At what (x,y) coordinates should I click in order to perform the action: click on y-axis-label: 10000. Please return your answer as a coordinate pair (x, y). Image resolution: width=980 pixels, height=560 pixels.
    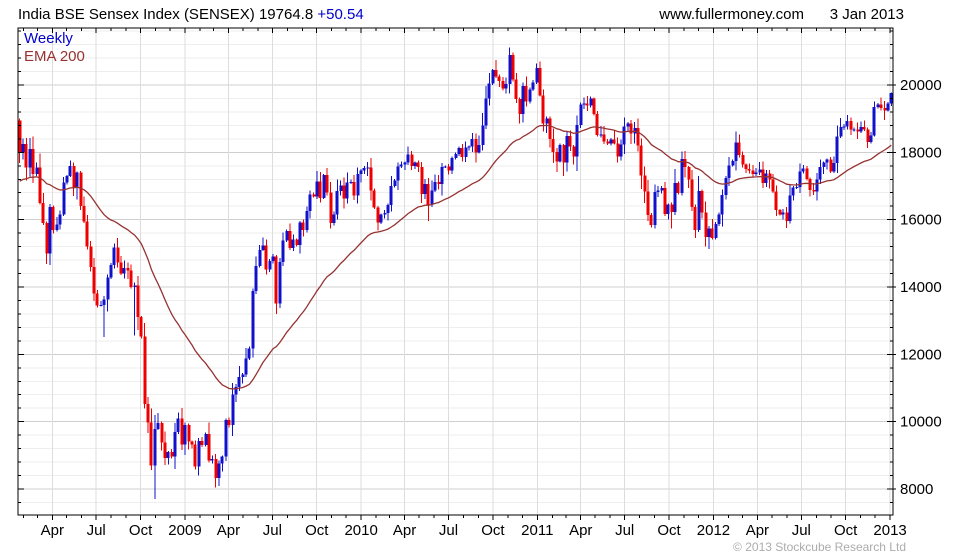
    Looking at the image, I should click on (921, 422).